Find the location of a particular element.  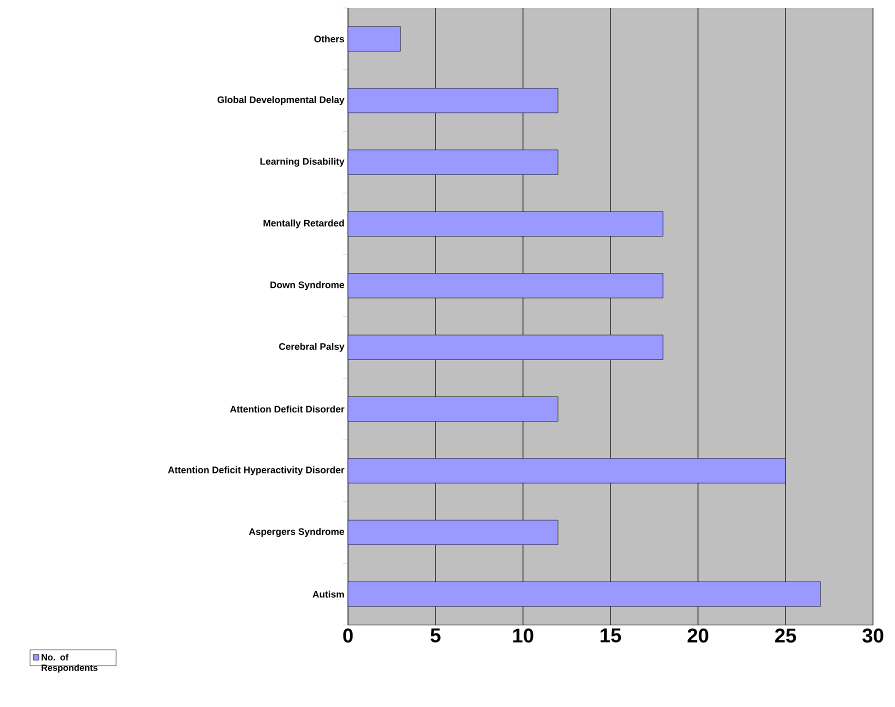

y-tick-label: Mentally Retarded is located at coordinates (304, 224).